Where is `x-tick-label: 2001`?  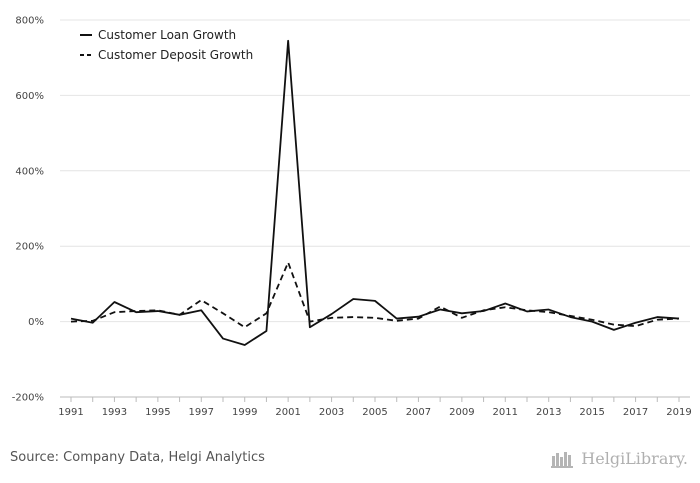
x-tick-label: 2001 is located at coordinates (287, 412).